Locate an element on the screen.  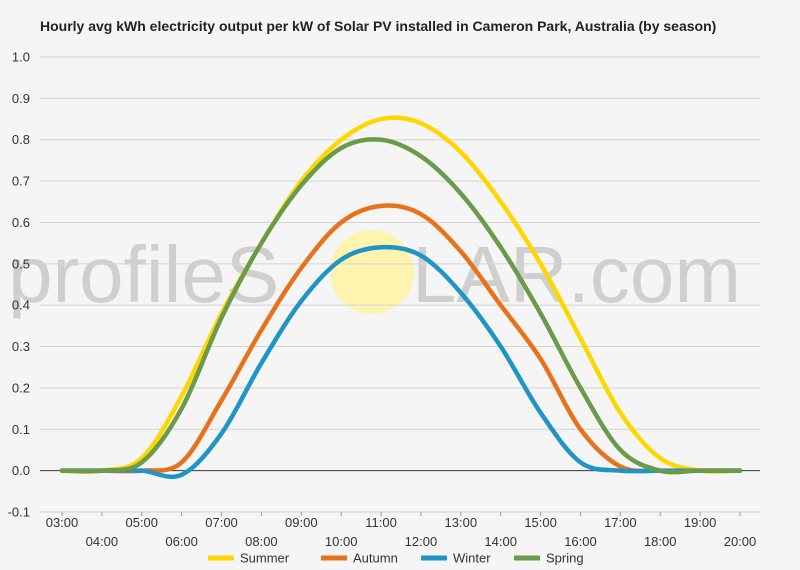
x-tick-label: 17:00 is located at coordinates (620, 522).